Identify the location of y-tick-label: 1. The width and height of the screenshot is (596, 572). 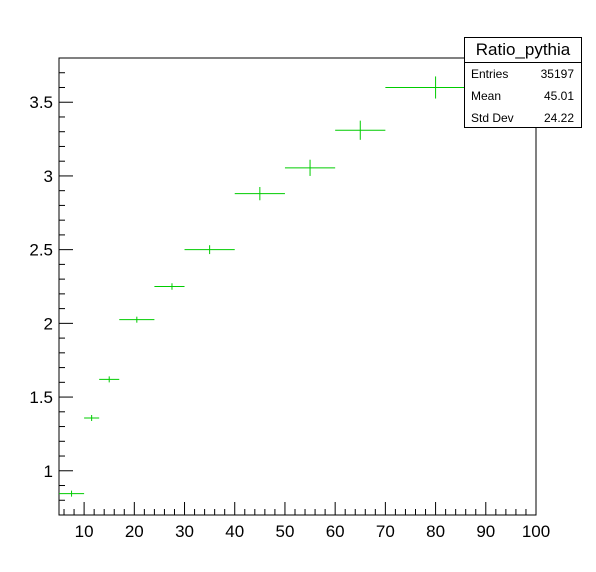
(48, 471).